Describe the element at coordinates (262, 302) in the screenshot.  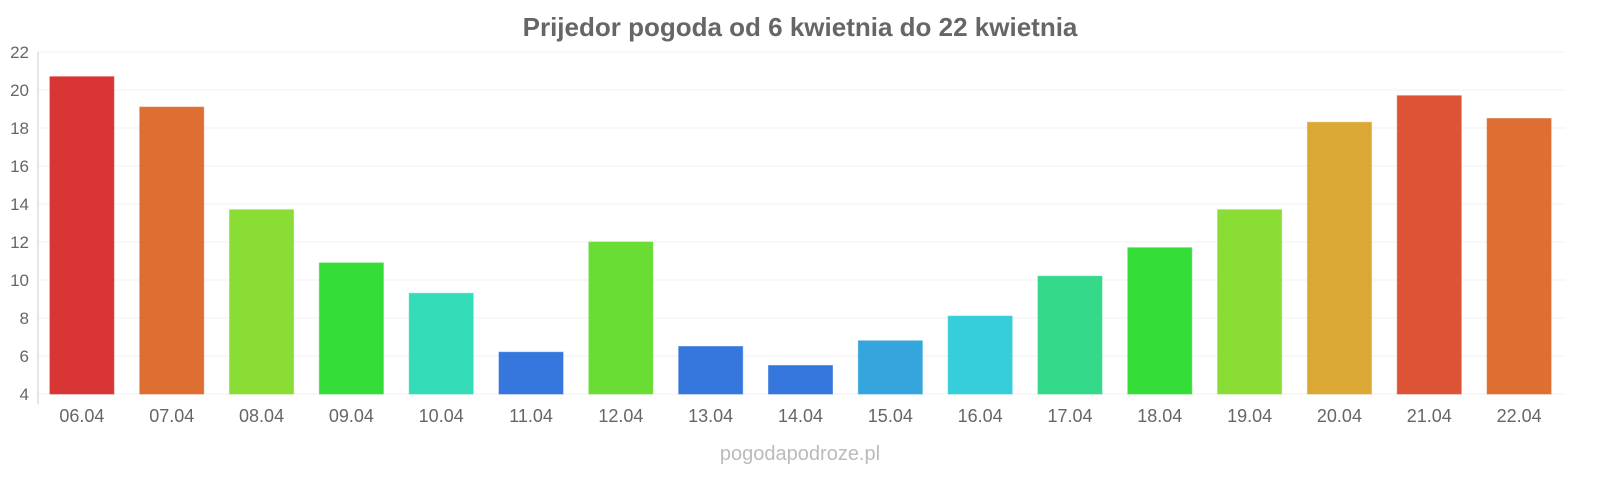
I see `bar-08.04` at that location.